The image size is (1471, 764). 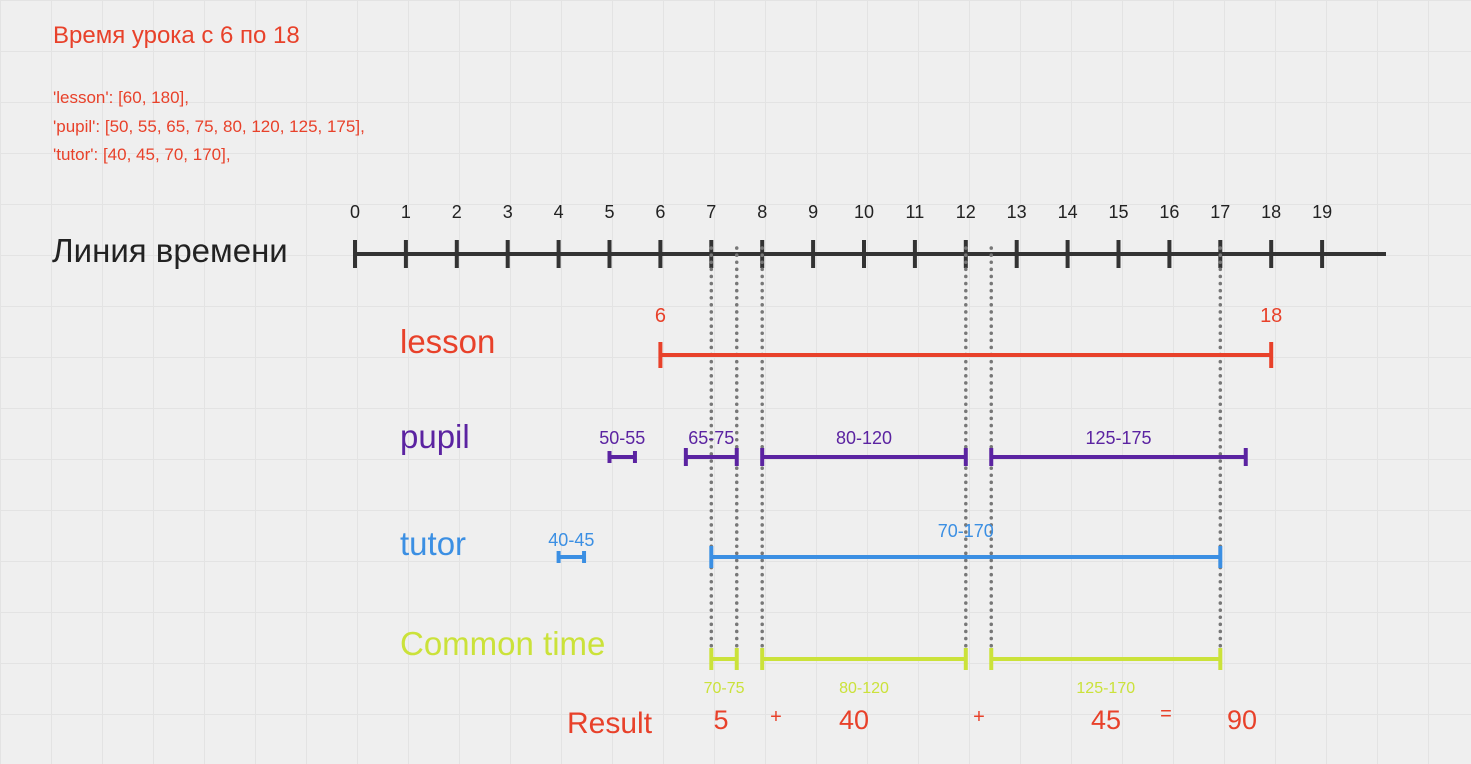 I want to click on tutor-segment-label: 70-170, so click(x=966, y=531).